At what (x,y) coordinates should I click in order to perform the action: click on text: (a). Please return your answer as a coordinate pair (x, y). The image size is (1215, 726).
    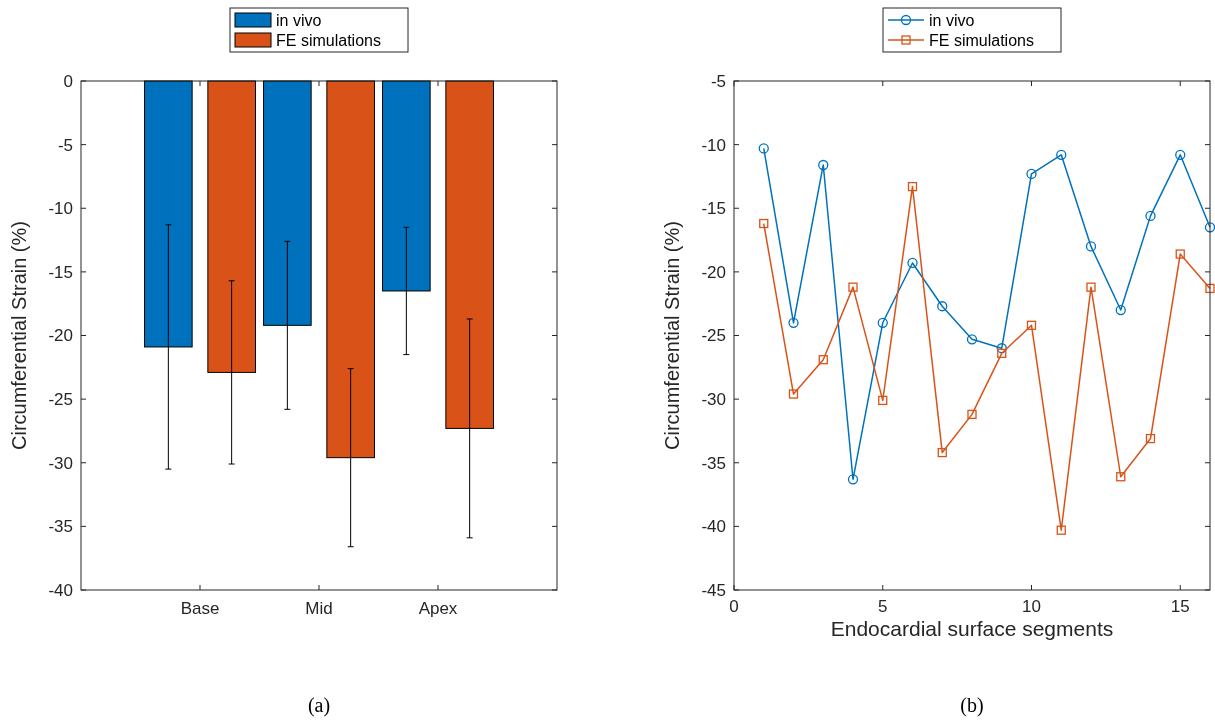
    Looking at the image, I should click on (319, 705).